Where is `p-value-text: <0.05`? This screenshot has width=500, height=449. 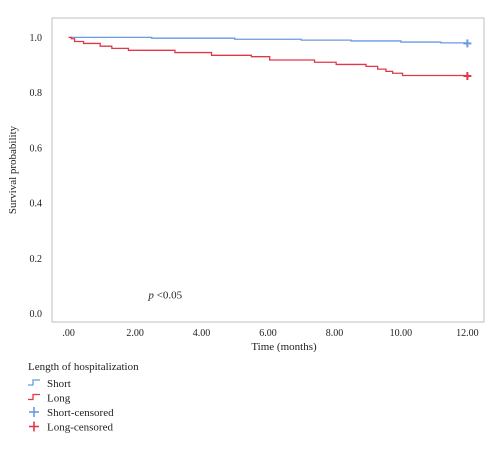 p-value-text: <0.05 is located at coordinates (168, 296).